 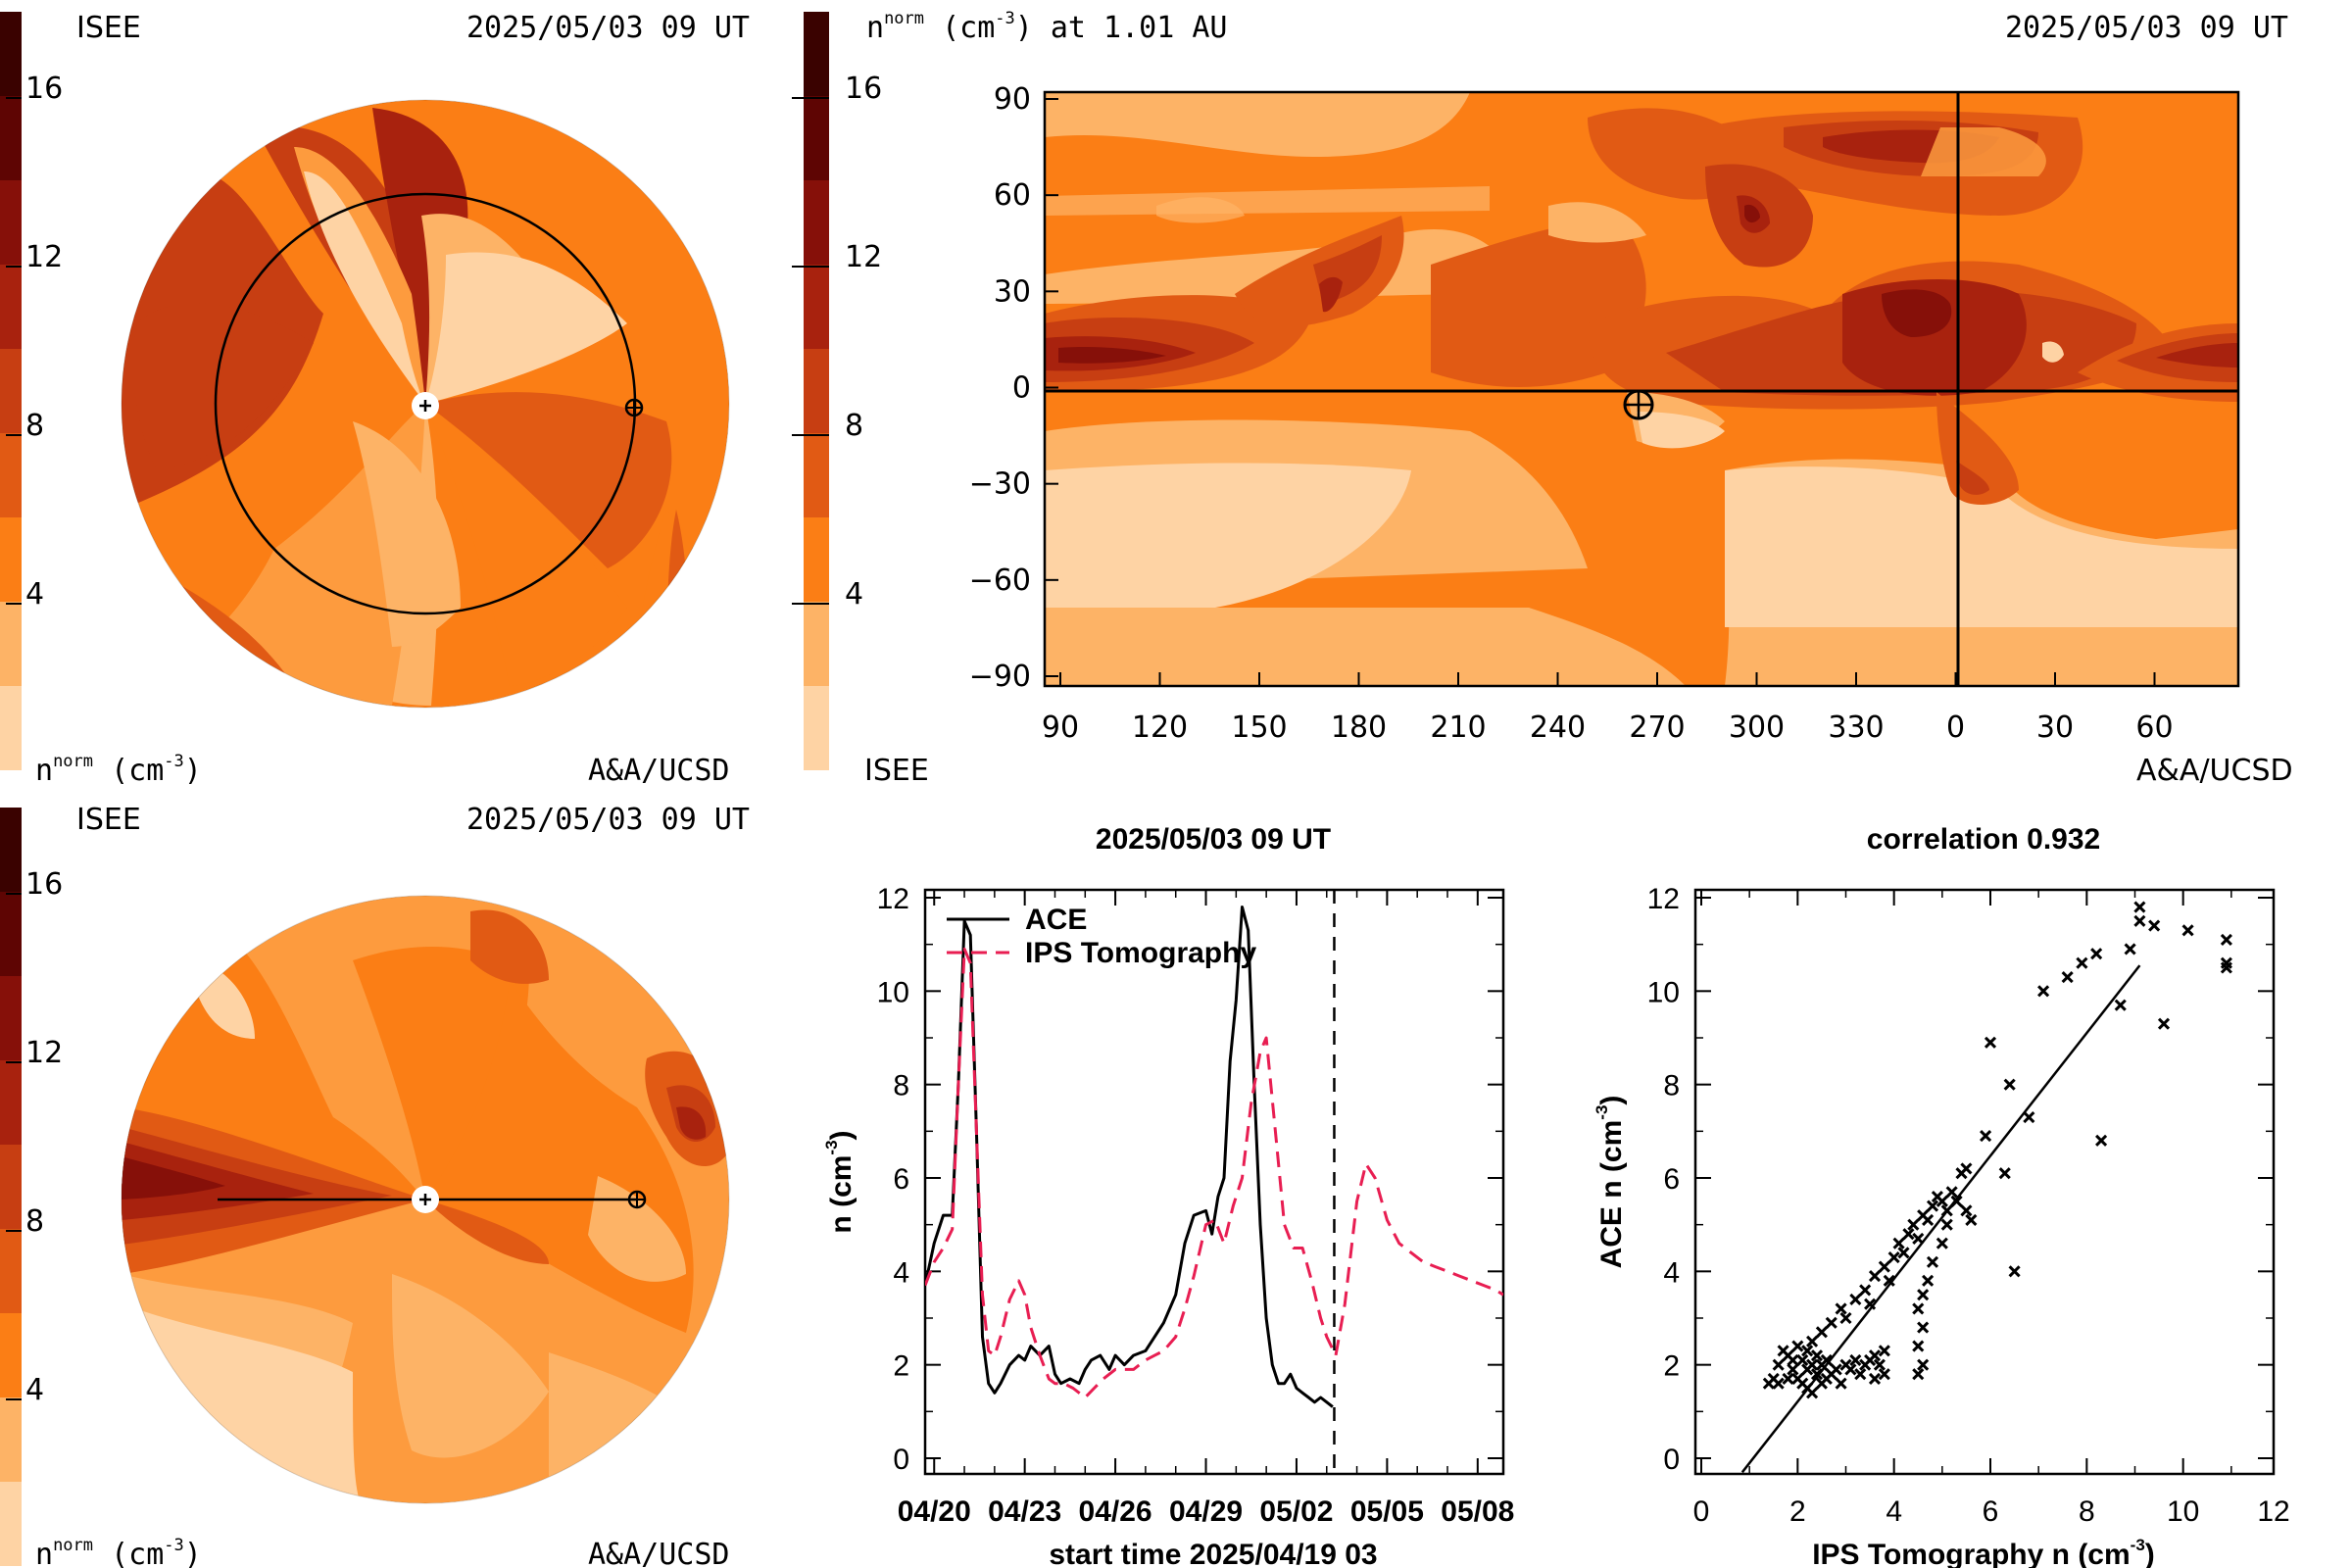 What do you see at coordinates (1012, 195) in the screenshot?
I see `map-y-tick-label: 60` at bounding box center [1012, 195].